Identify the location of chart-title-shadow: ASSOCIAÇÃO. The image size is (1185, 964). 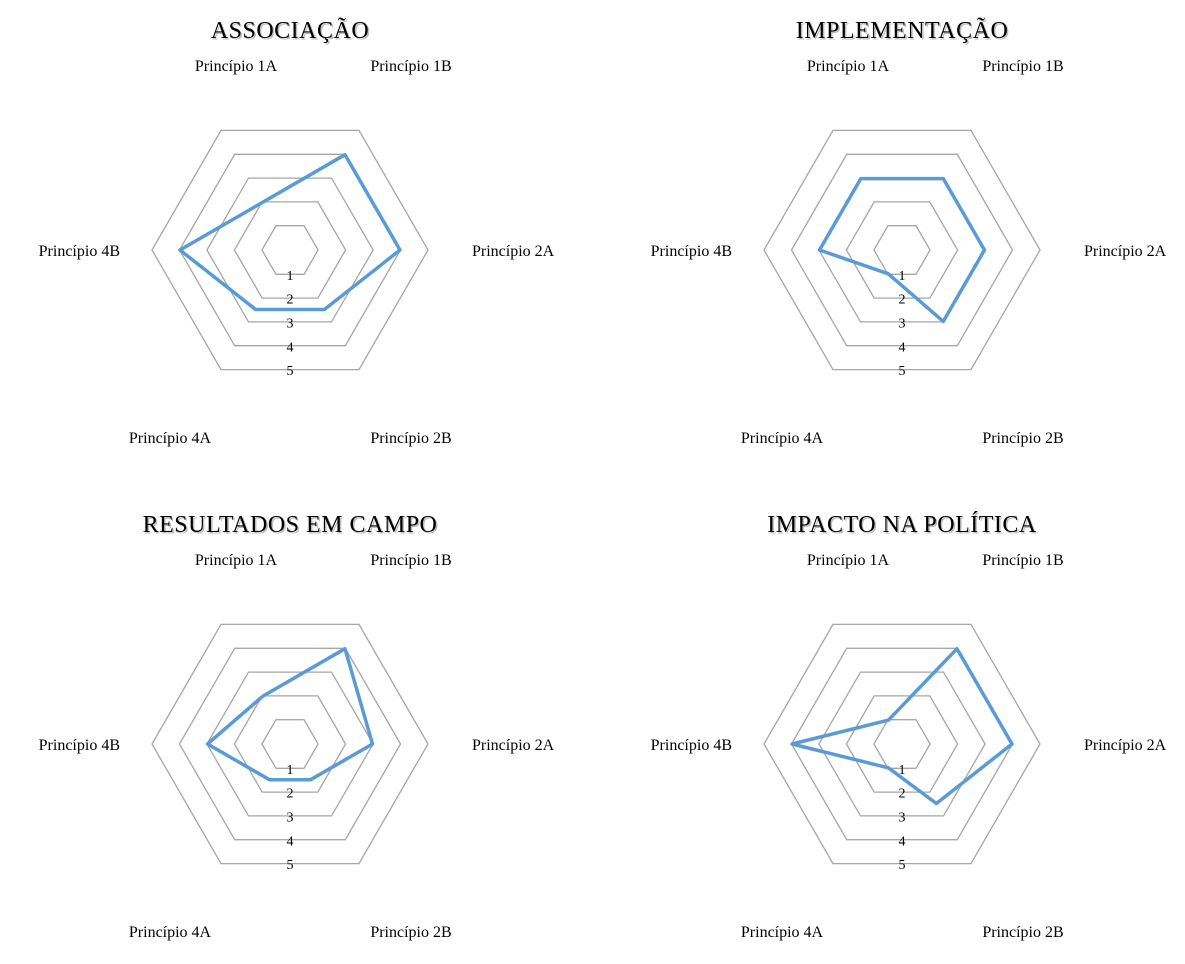
(291, 33).